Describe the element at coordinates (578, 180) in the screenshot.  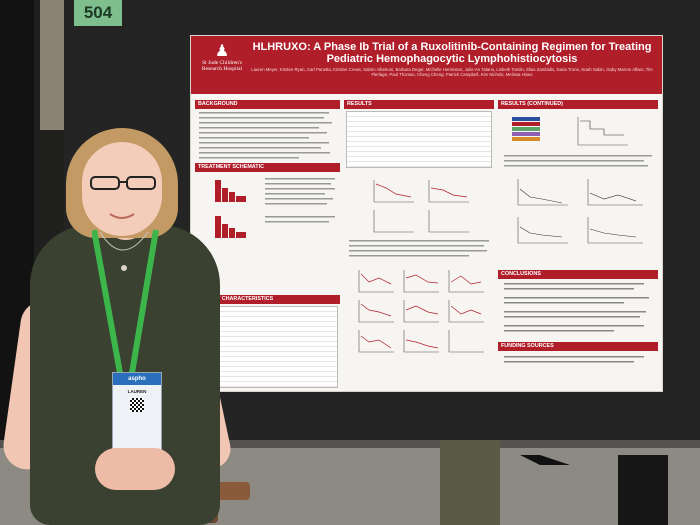
I see `results-continued-plots` at that location.